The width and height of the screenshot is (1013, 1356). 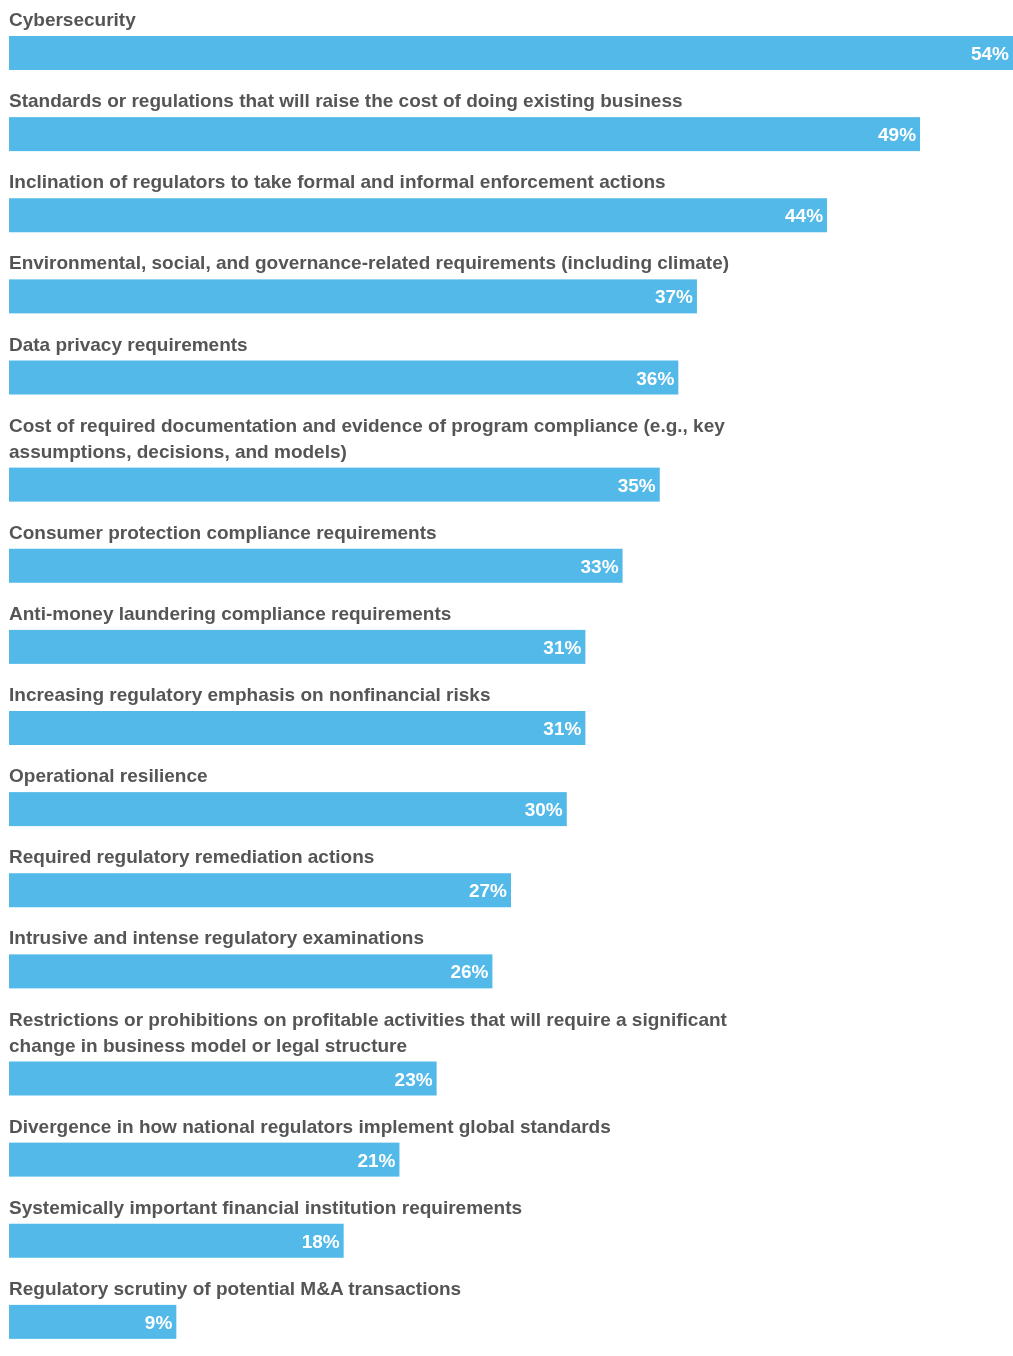 What do you see at coordinates (488, 891) in the screenshot?
I see `data-label: 27%` at bounding box center [488, 891].